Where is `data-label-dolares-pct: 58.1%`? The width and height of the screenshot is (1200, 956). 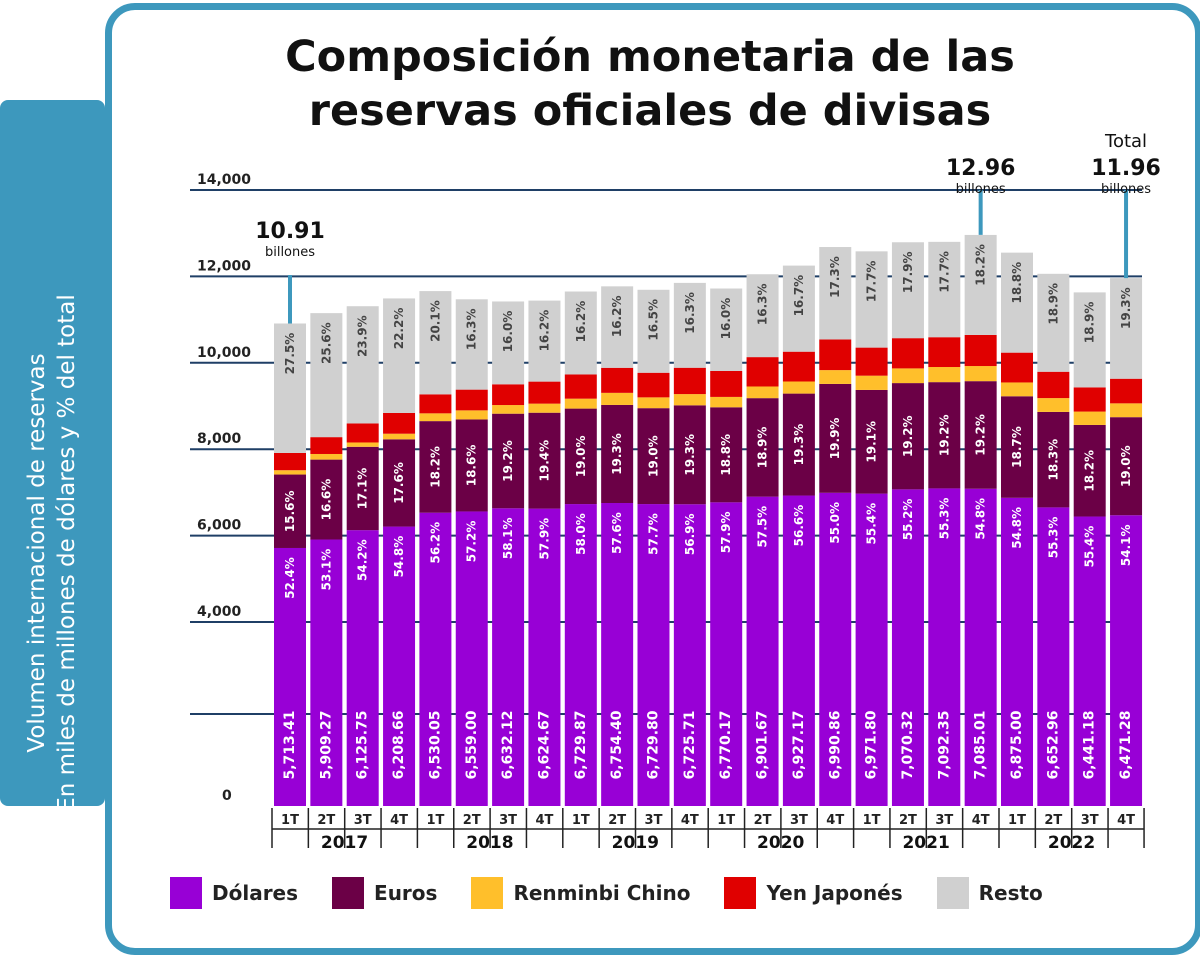 data-label-dolares-pct: 58.1% is located at coordinates (508, 538).